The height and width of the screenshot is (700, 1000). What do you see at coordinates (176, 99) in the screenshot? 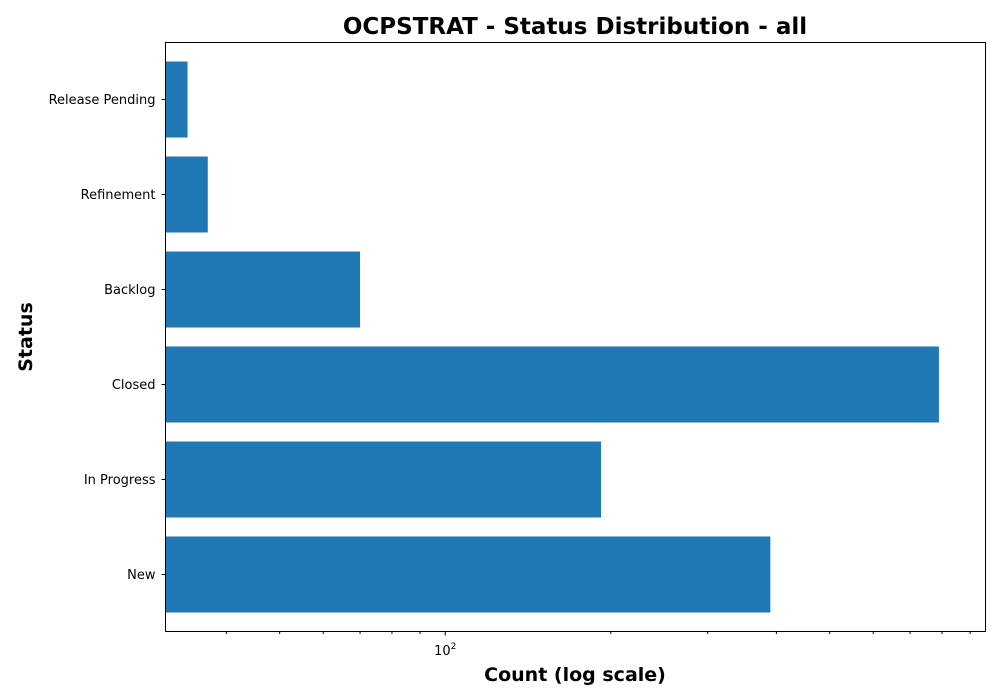
I see `bar-release-pending` at bounding box center [176, 99].